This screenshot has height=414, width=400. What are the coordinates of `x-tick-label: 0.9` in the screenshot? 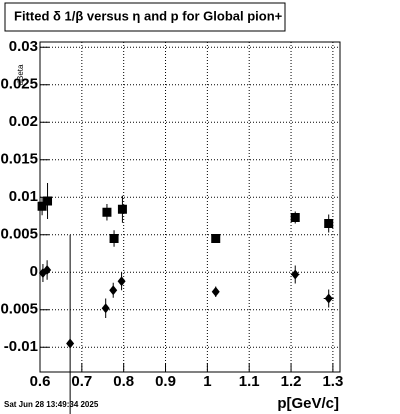 It's located at (165, 381).